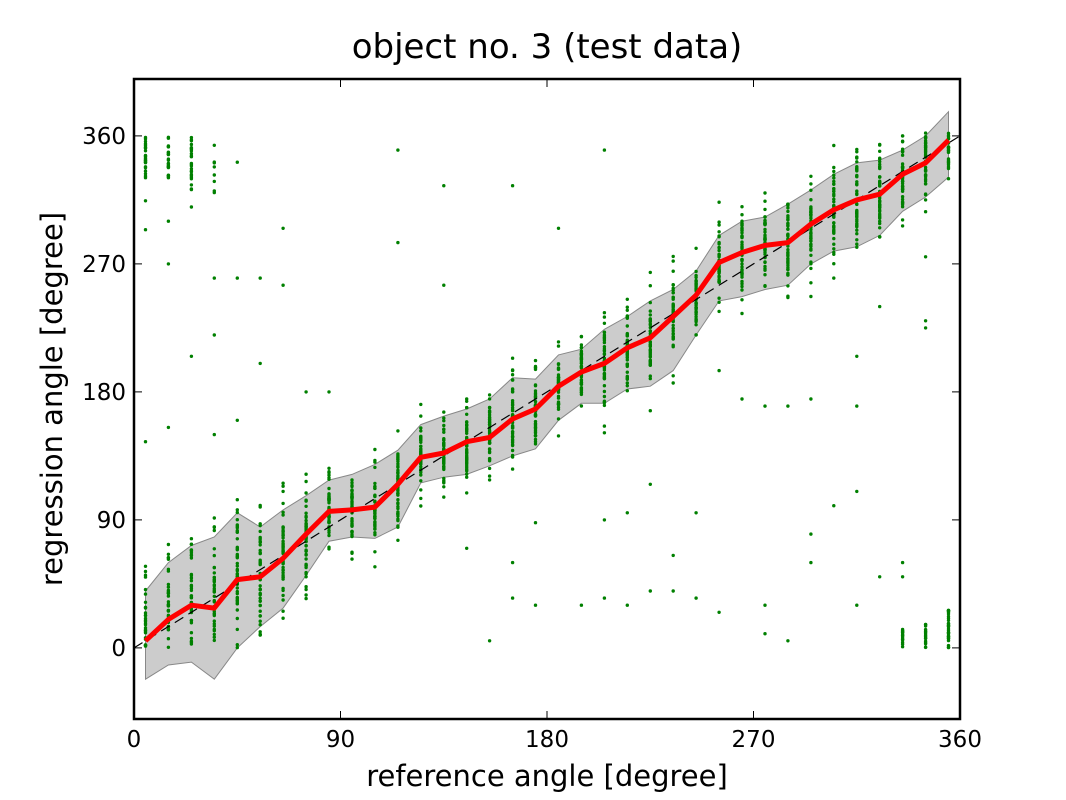 The height and width of the screenshot is (800, 1066). What do you see at coordinates (547, 47) in the screenshot?
I see `chart-title: object no. 3 (test data)` at bounding box center [547, 47].